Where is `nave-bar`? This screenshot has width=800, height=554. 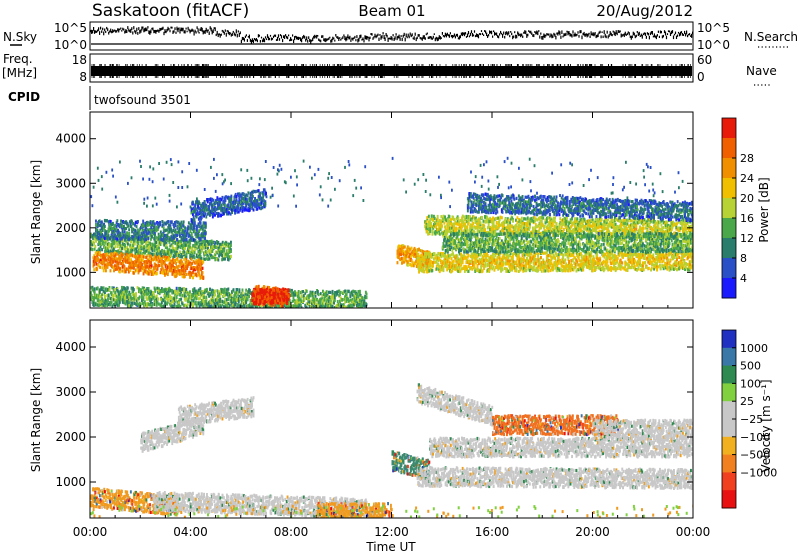
nave-bar is located at coordinates (391, 71).